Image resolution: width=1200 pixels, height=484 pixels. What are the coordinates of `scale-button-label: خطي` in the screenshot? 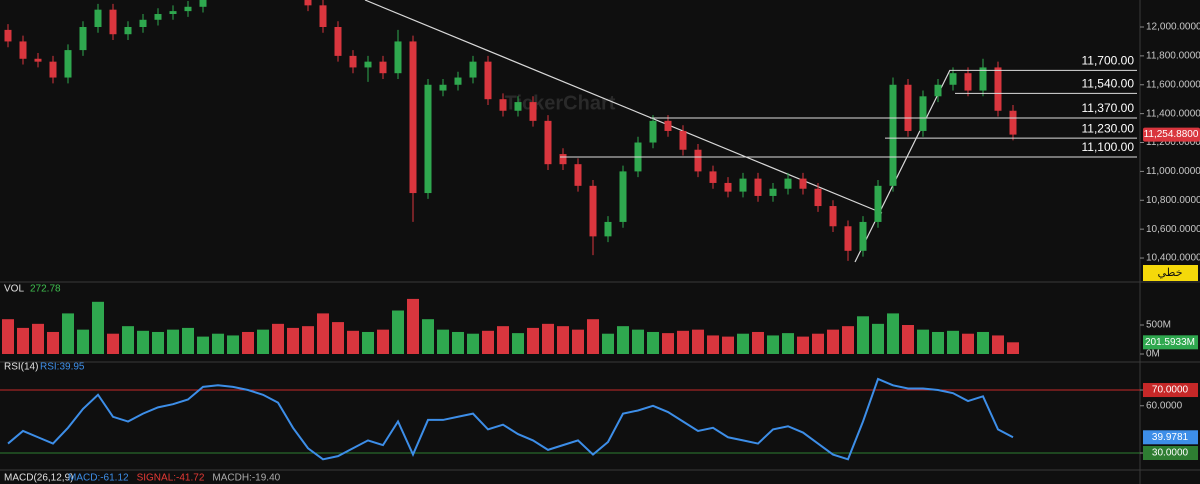 It's located at (1170, 273).